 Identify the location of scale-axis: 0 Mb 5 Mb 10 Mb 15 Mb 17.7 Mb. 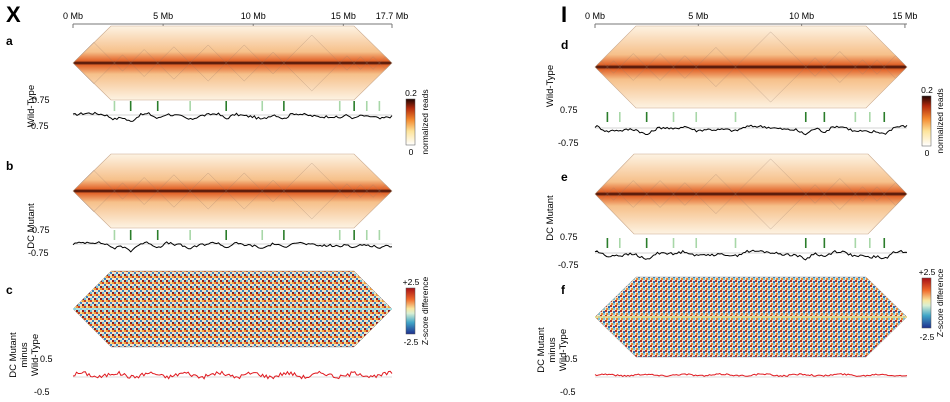
(235, 19).